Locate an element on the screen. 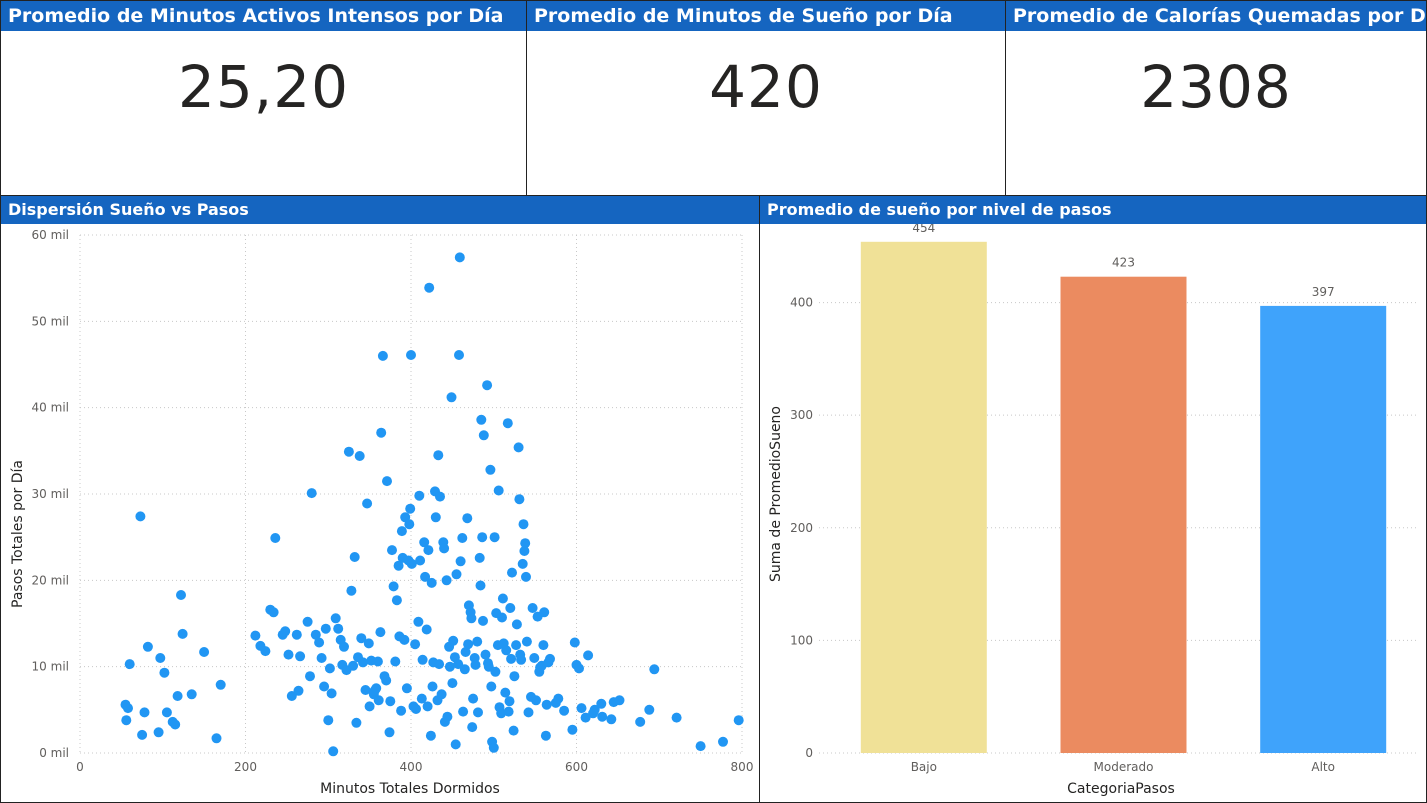  y-tick-label: 60 mil is located at coordinates (50, 235).